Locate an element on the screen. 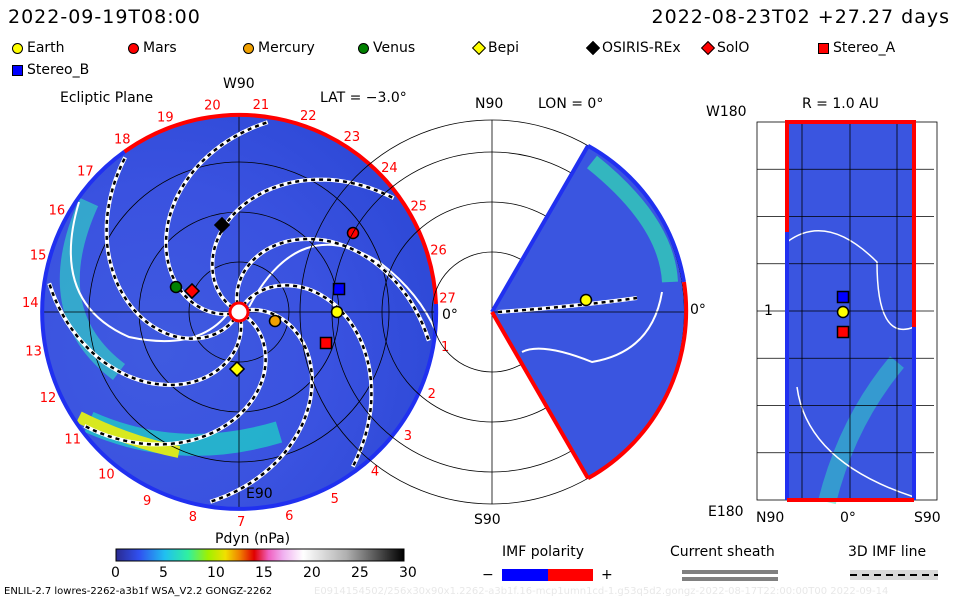 Image resolution: width=960 pixels, height=600 pixels. sector-number: 16 is located at coordinates (57, 210).